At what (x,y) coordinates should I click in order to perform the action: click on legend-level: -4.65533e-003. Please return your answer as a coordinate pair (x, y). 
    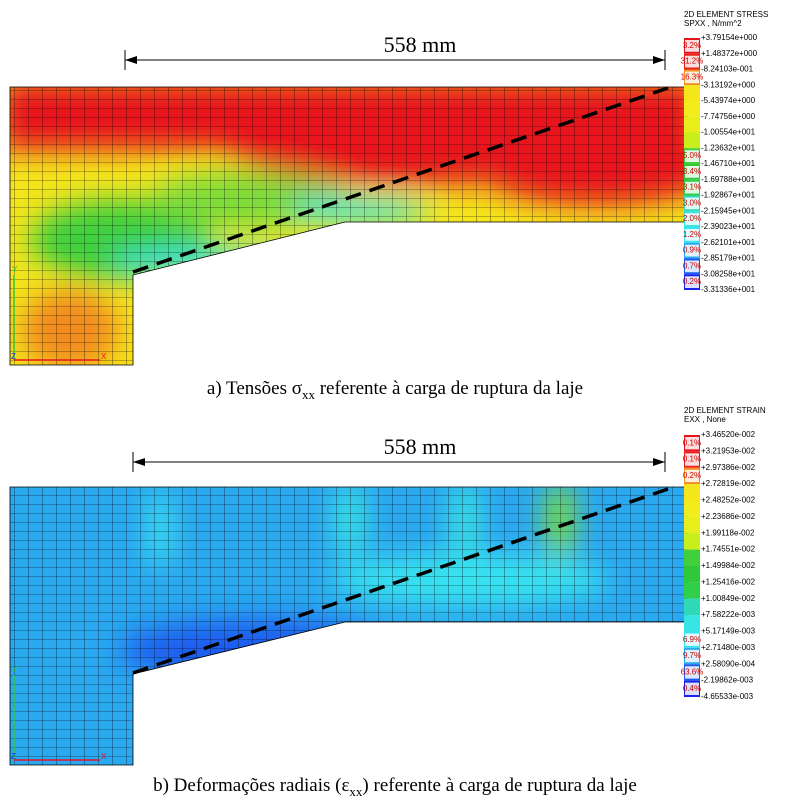
    Looking at the image, I should click on (727, 696).